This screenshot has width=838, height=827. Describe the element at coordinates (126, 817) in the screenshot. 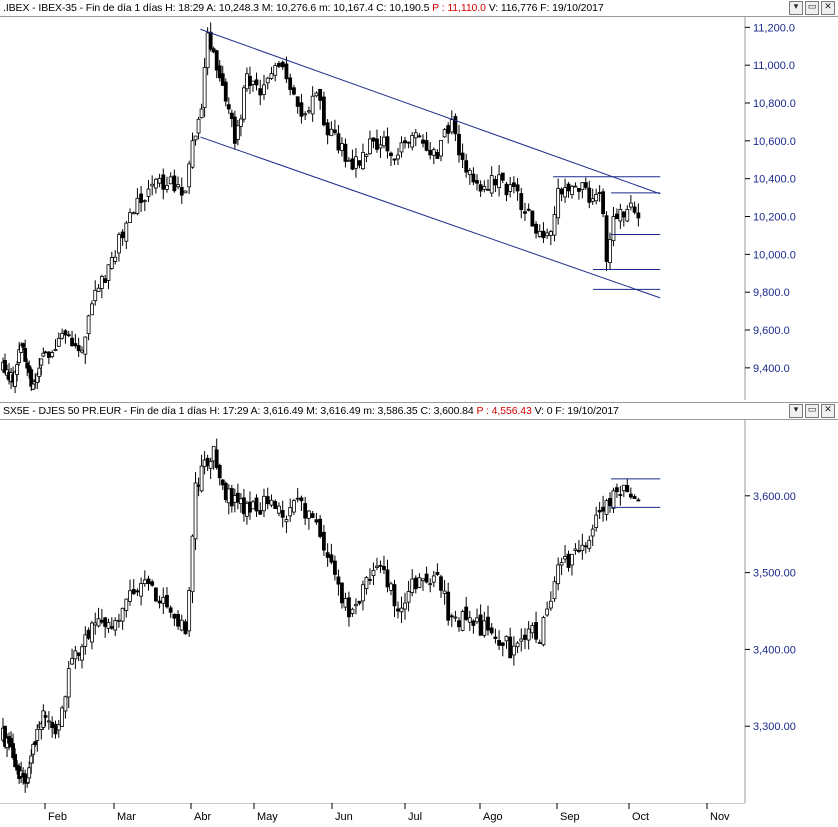

I see `x-tick-label: Mar` at that location.